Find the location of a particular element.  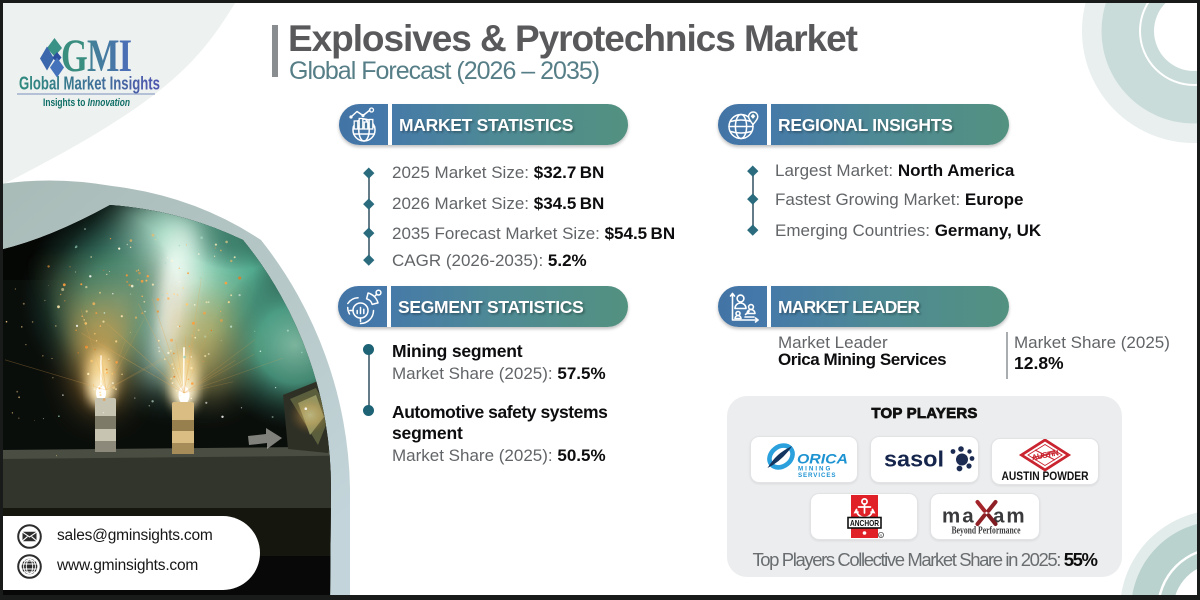

svg-text: GMI is located at coordinates (96, 55).